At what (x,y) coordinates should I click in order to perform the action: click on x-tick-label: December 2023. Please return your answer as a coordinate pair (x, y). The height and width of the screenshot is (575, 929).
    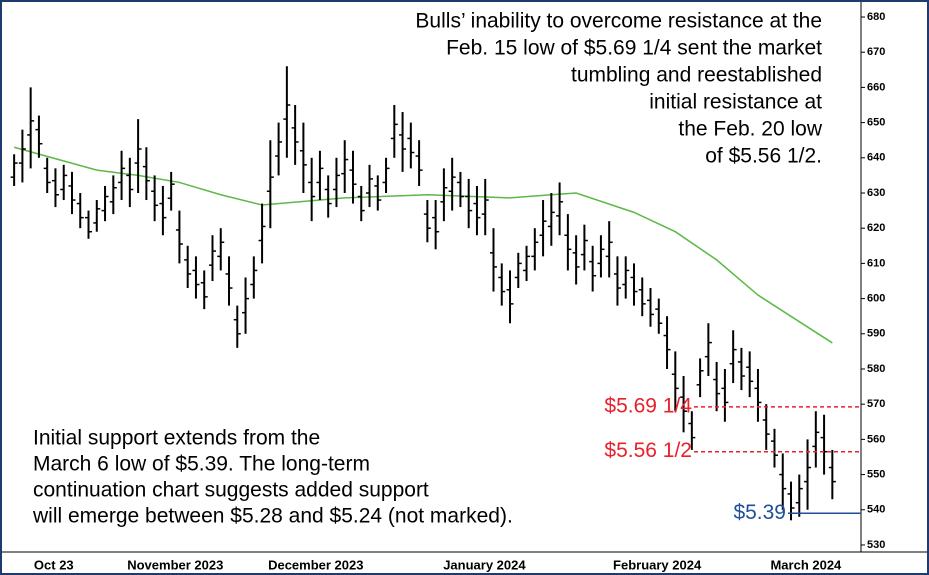
    Looking at the image, I should click on (315, 564).